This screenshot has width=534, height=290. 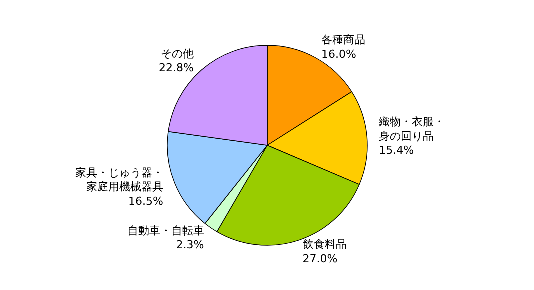 What do you see at coordinates (324, 245) in the screenshot?
I see `slice-label: 飲食料品` at bounding box center [324, 245].